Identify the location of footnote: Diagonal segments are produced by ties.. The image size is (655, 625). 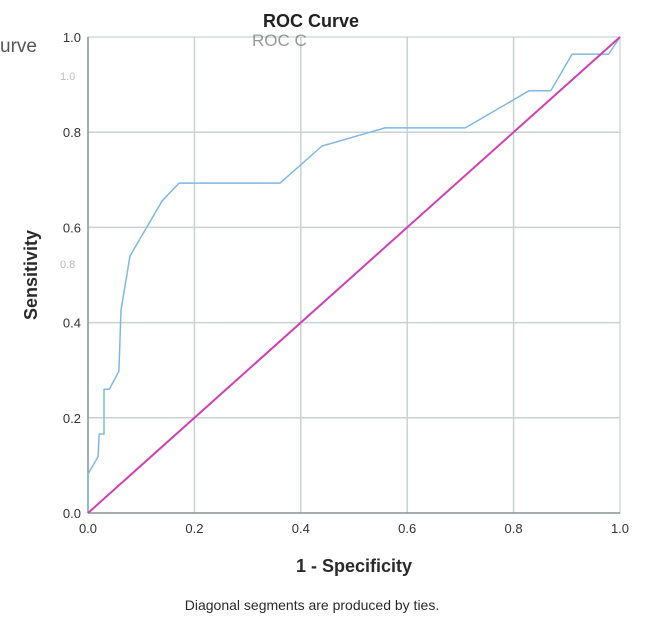
(312, 605).